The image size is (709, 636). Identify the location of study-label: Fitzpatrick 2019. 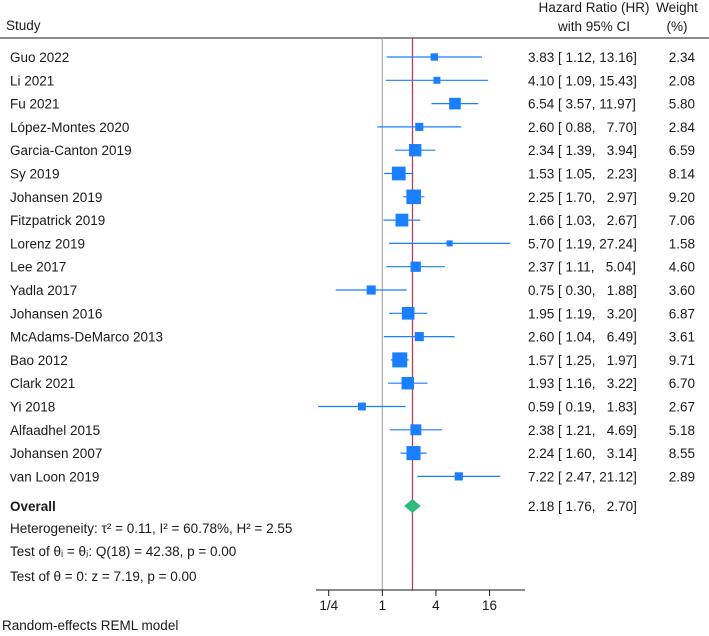
(57, 220).